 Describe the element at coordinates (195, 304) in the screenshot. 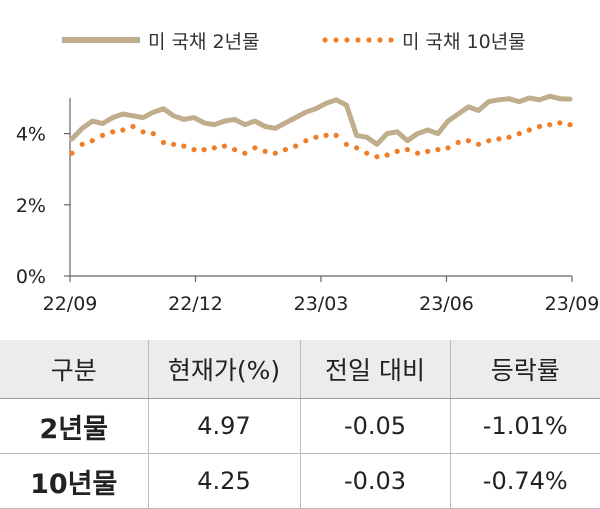

I see `x-tick-label: 22/12` at that location.